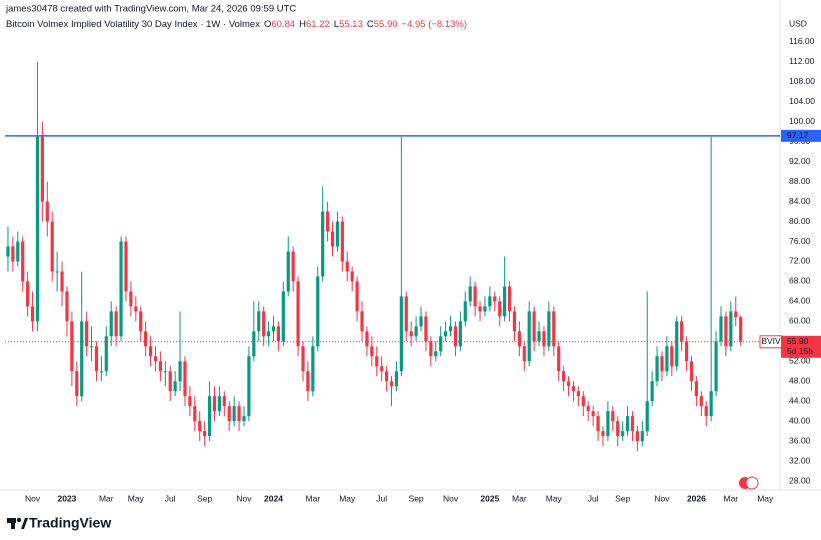  What do you see at coordinates (106, 498) in the screenshot?
I see `x-tick-label: Mar` at bounding box center [106, 498].